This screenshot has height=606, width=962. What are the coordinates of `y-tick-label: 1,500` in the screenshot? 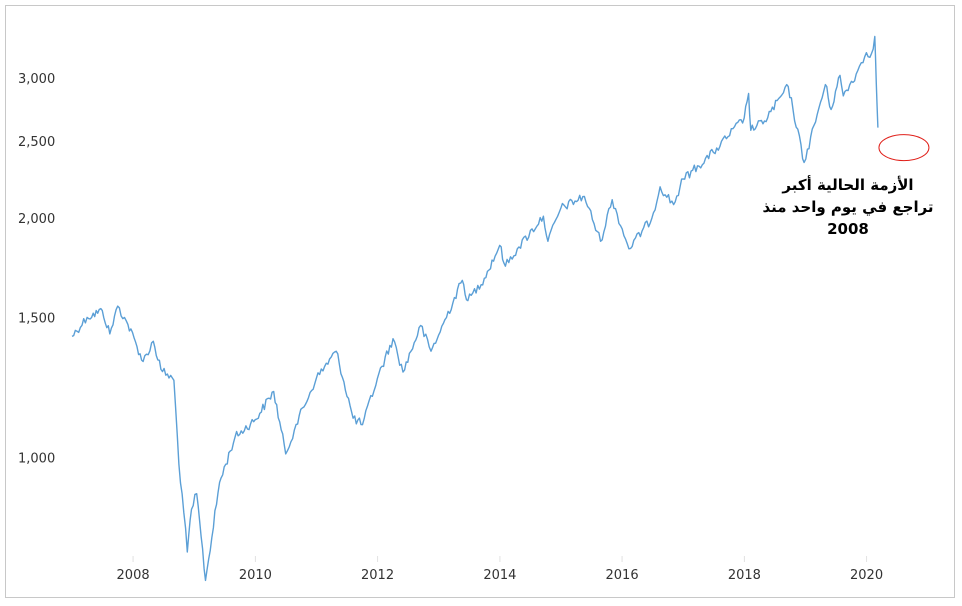 It's located at (36, 318).